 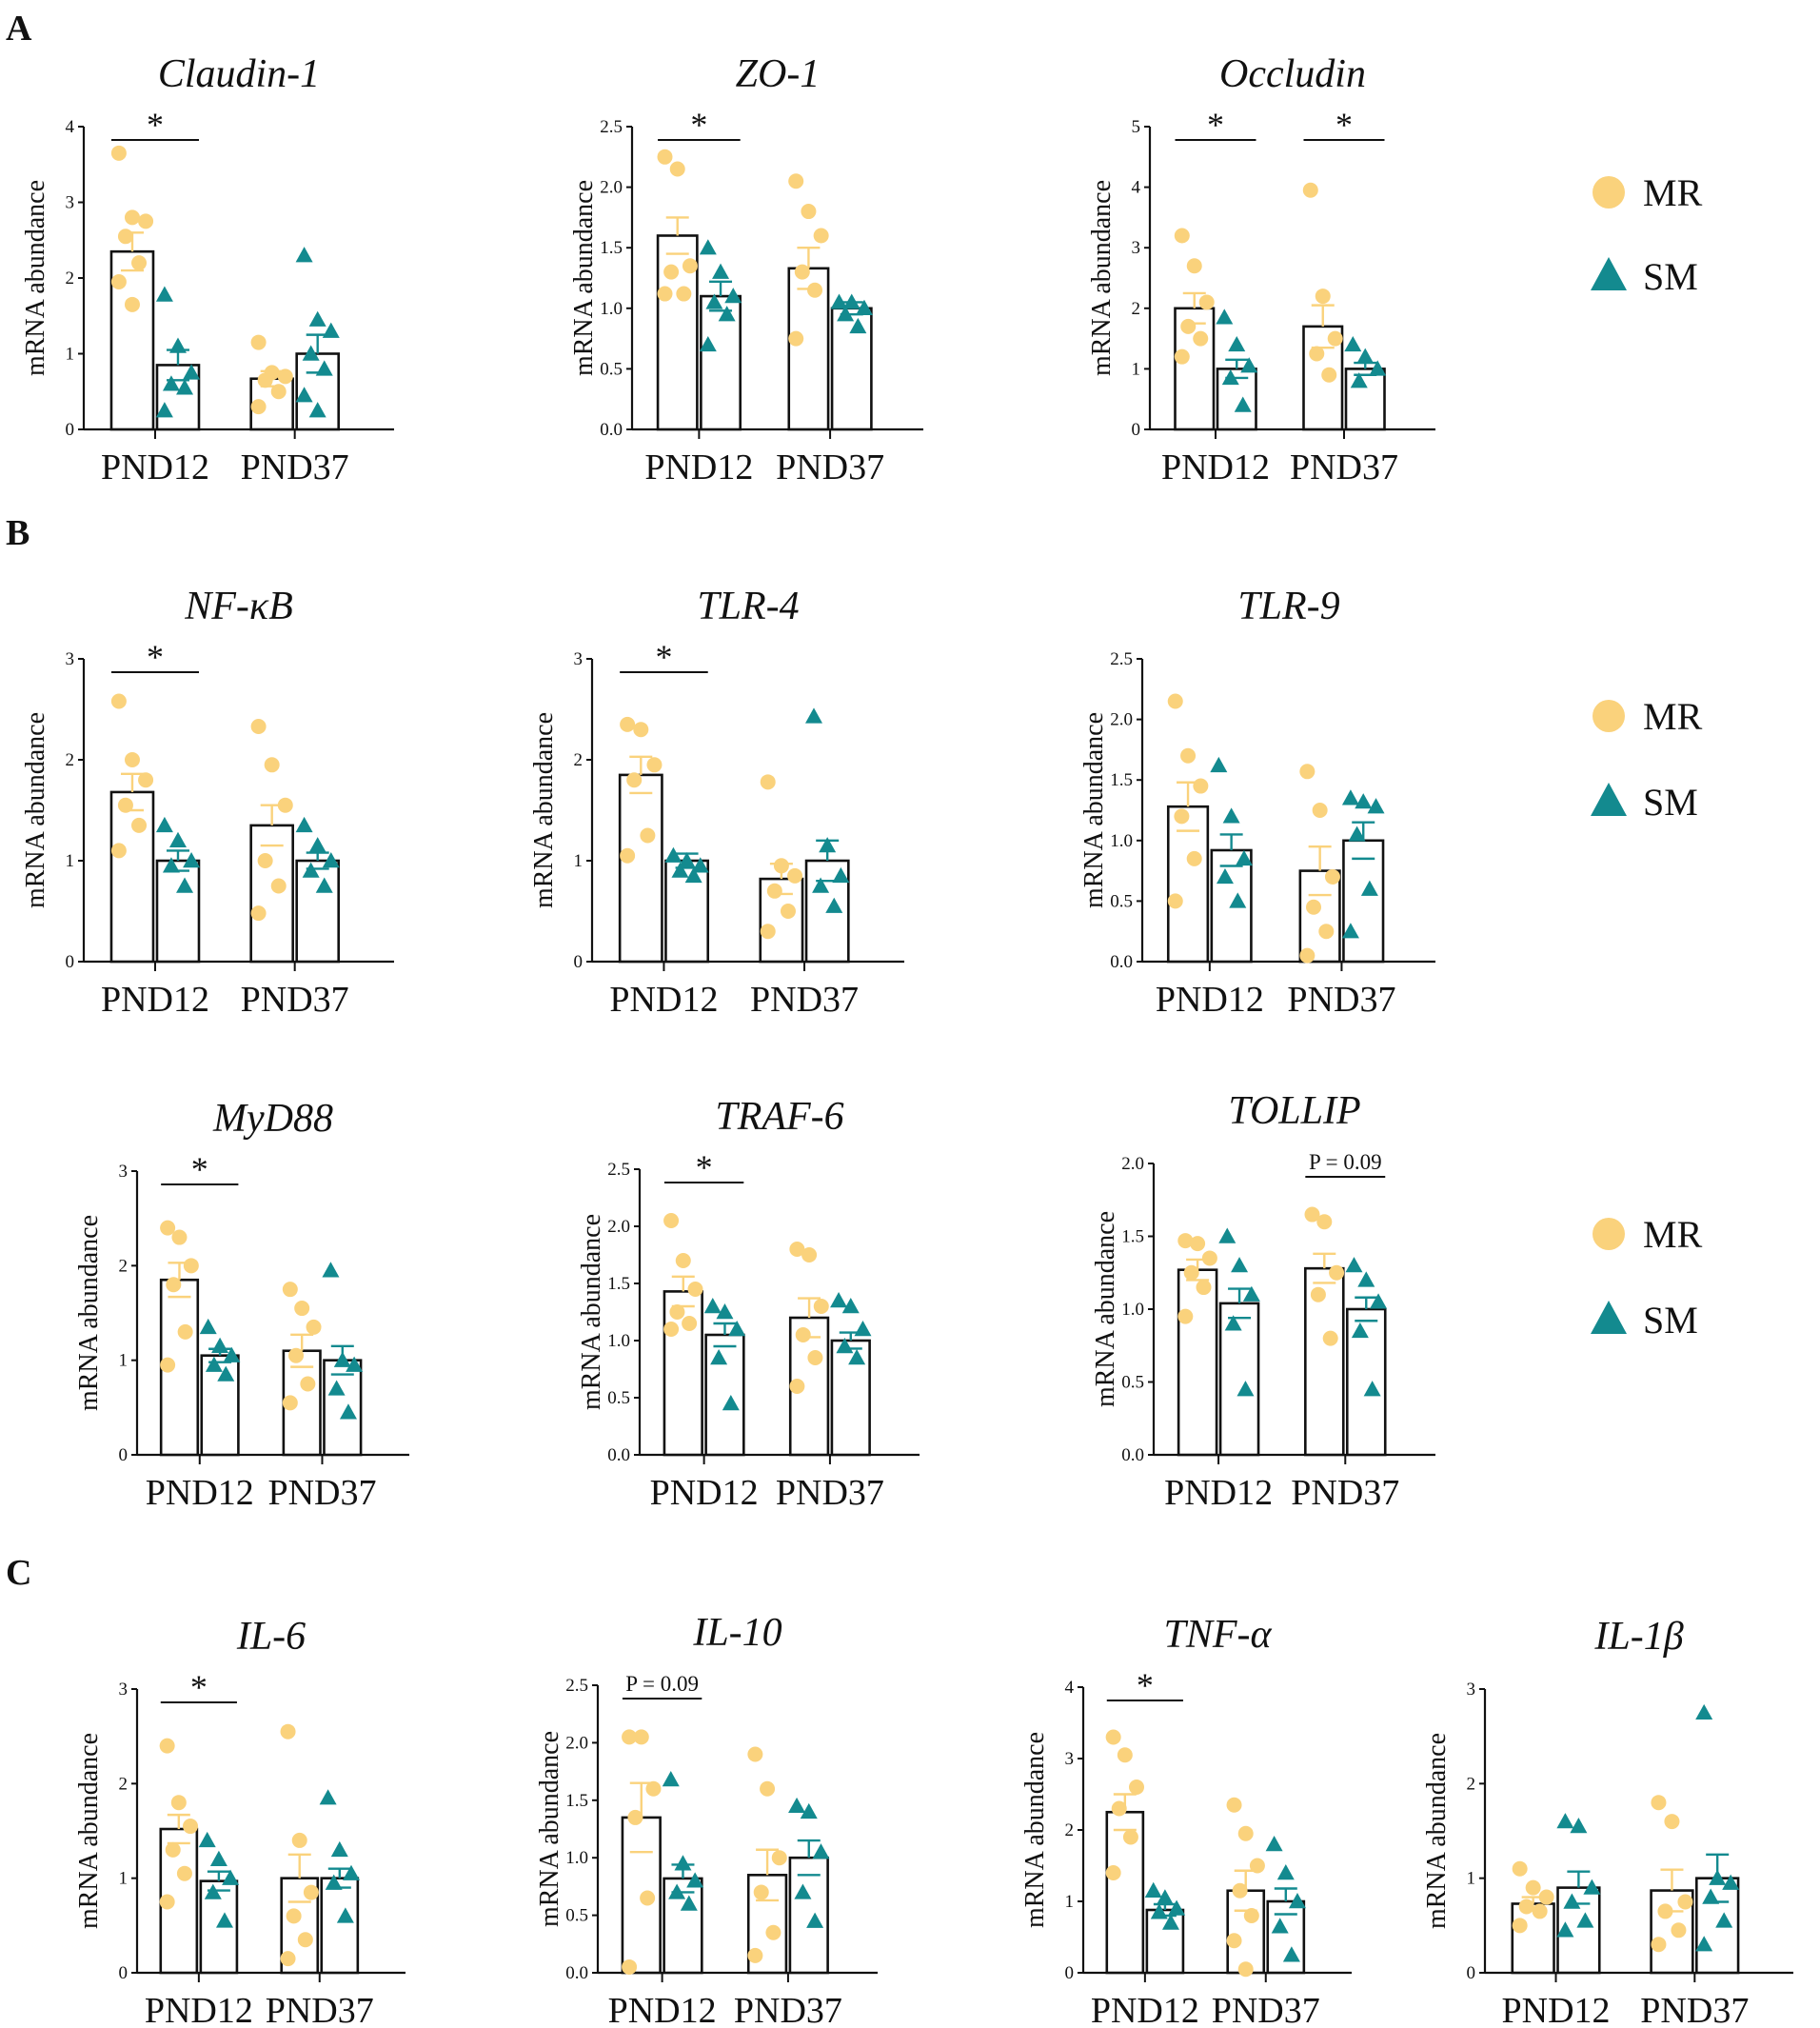 What do you see at coordinates (1136, 127) in the screenshot?
I see `y-tick-label: 5` at bounding box center [1136, 127].